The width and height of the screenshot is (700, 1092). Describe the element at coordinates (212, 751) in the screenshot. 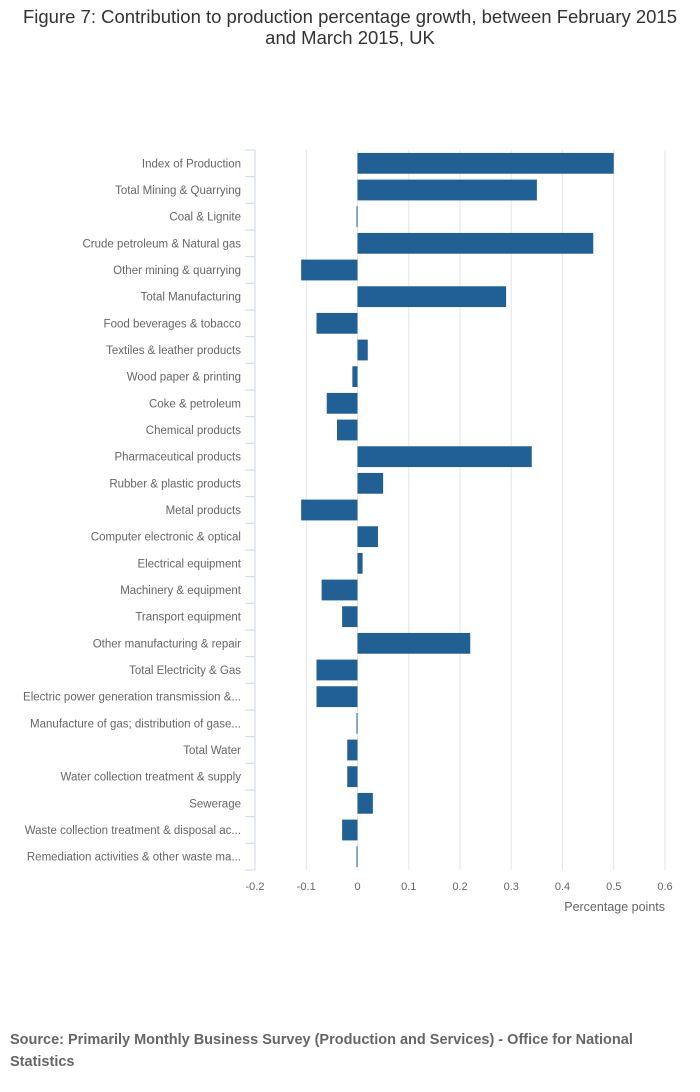

I see `category-label: Total Water` at that location.